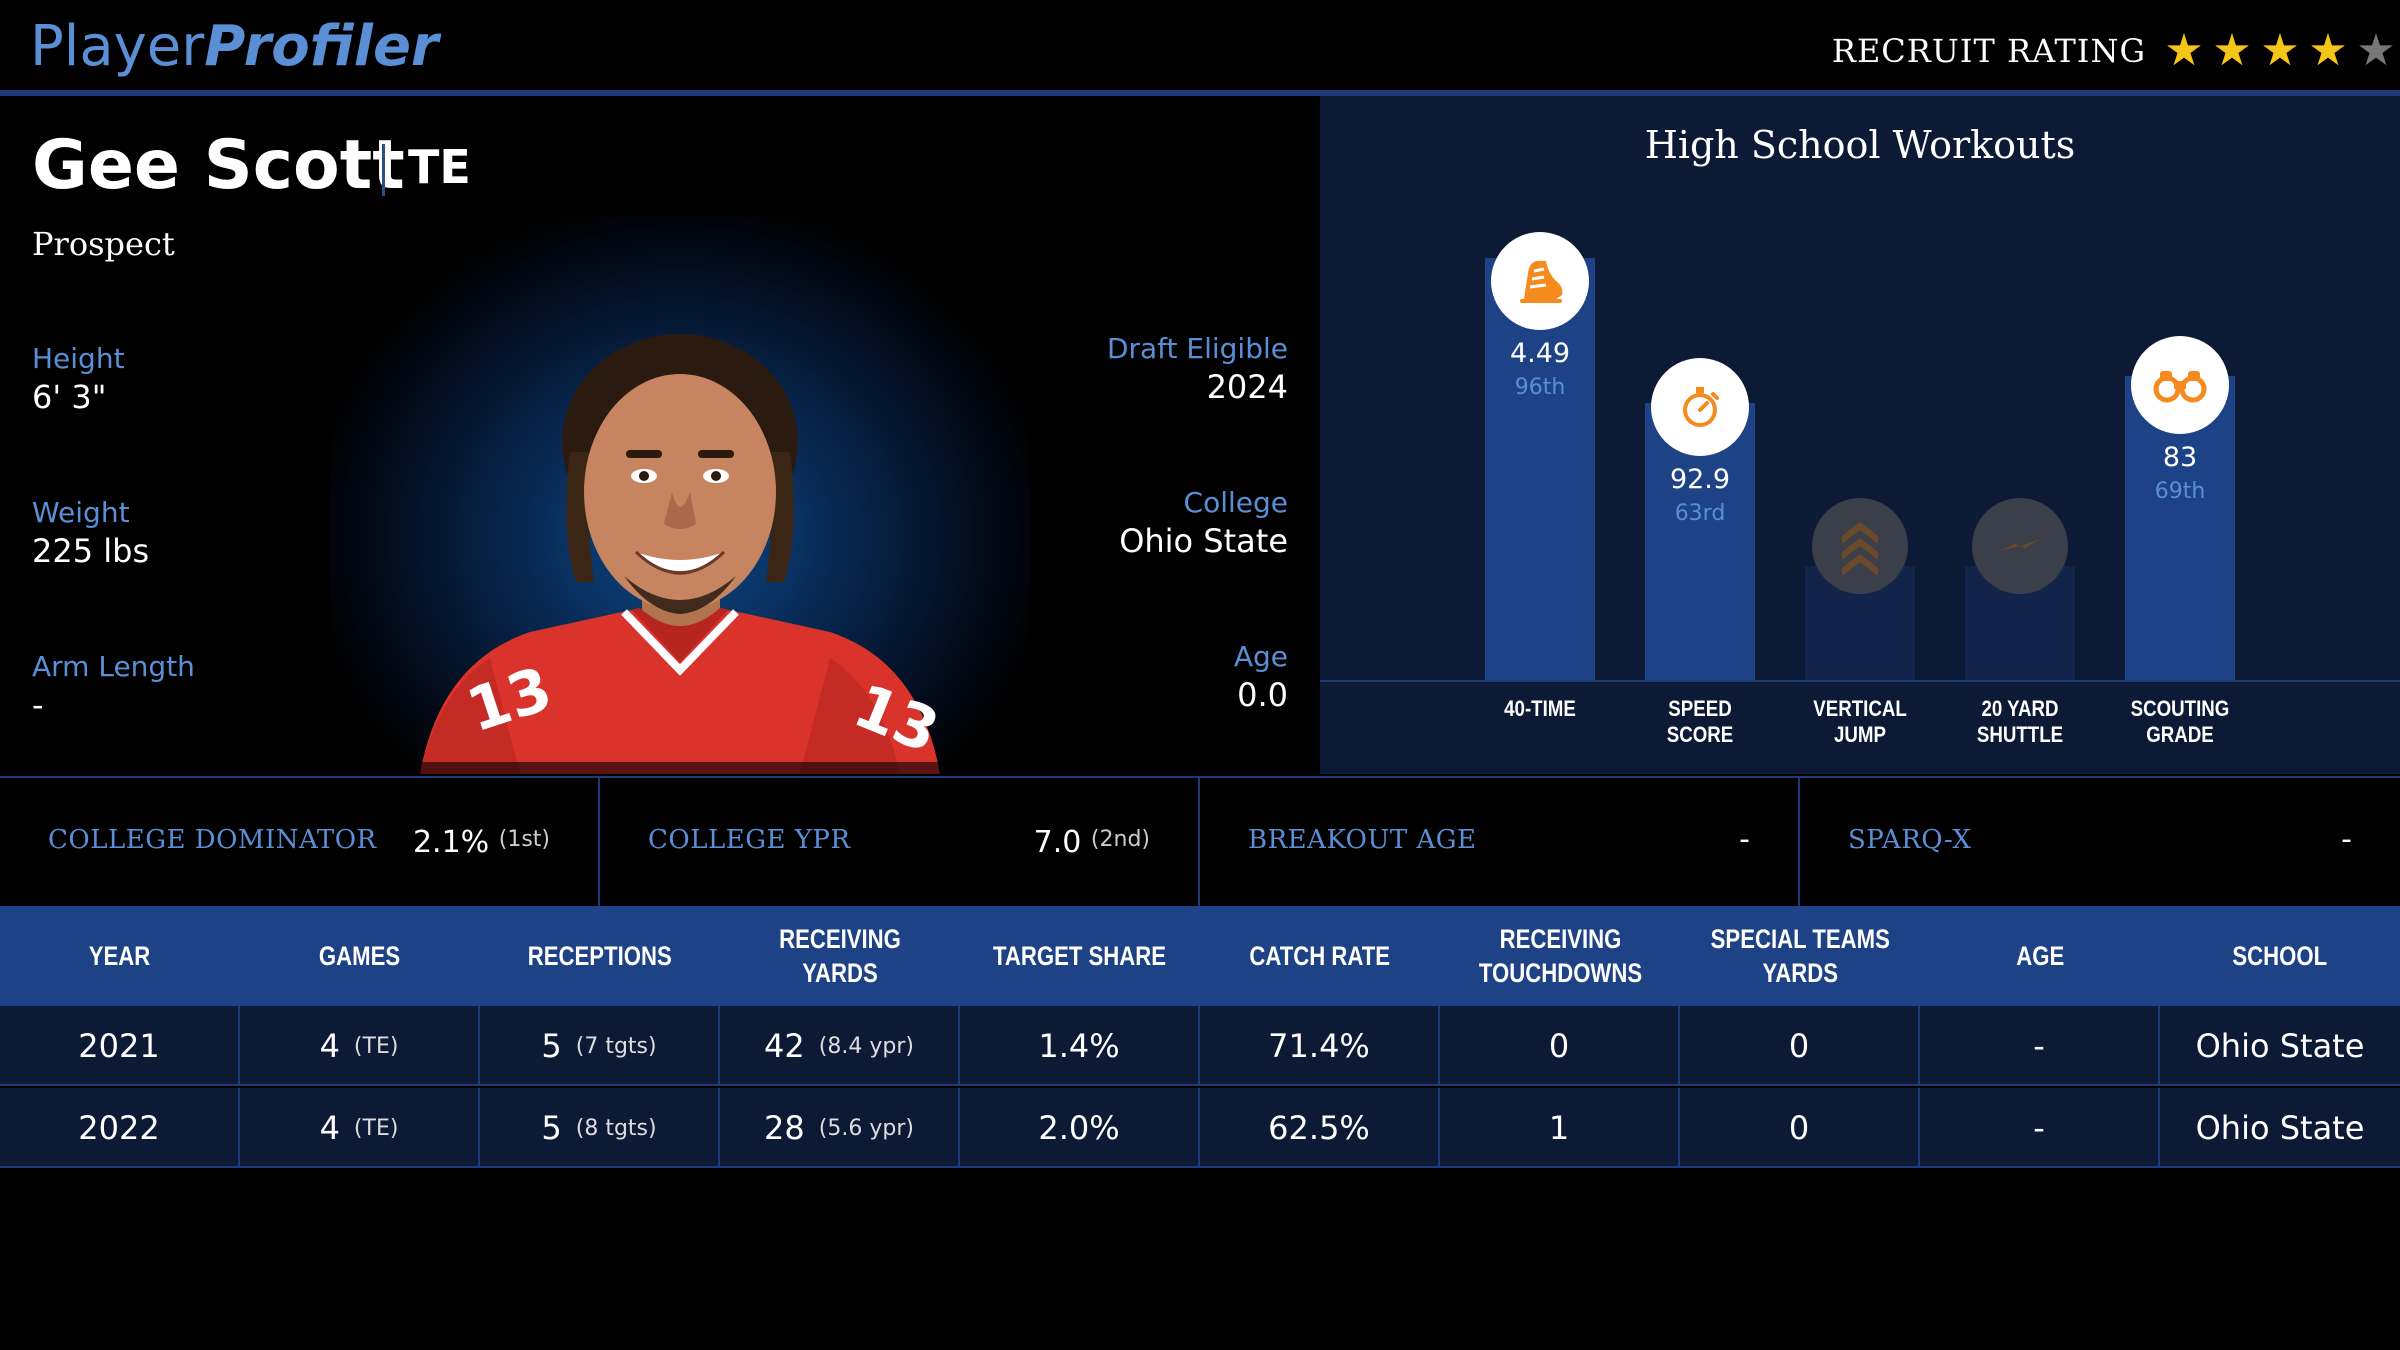 The image size is (2400, 1350). What do you see at coordinates (1362, 840) in the screenshot?
I see `metric-label: BREAKOUT AGE` at bounding box center [1362, 840].